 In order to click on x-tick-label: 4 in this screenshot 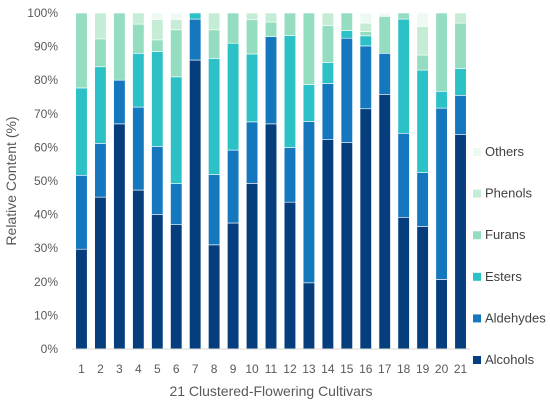, I will do `click(138, 369)`.